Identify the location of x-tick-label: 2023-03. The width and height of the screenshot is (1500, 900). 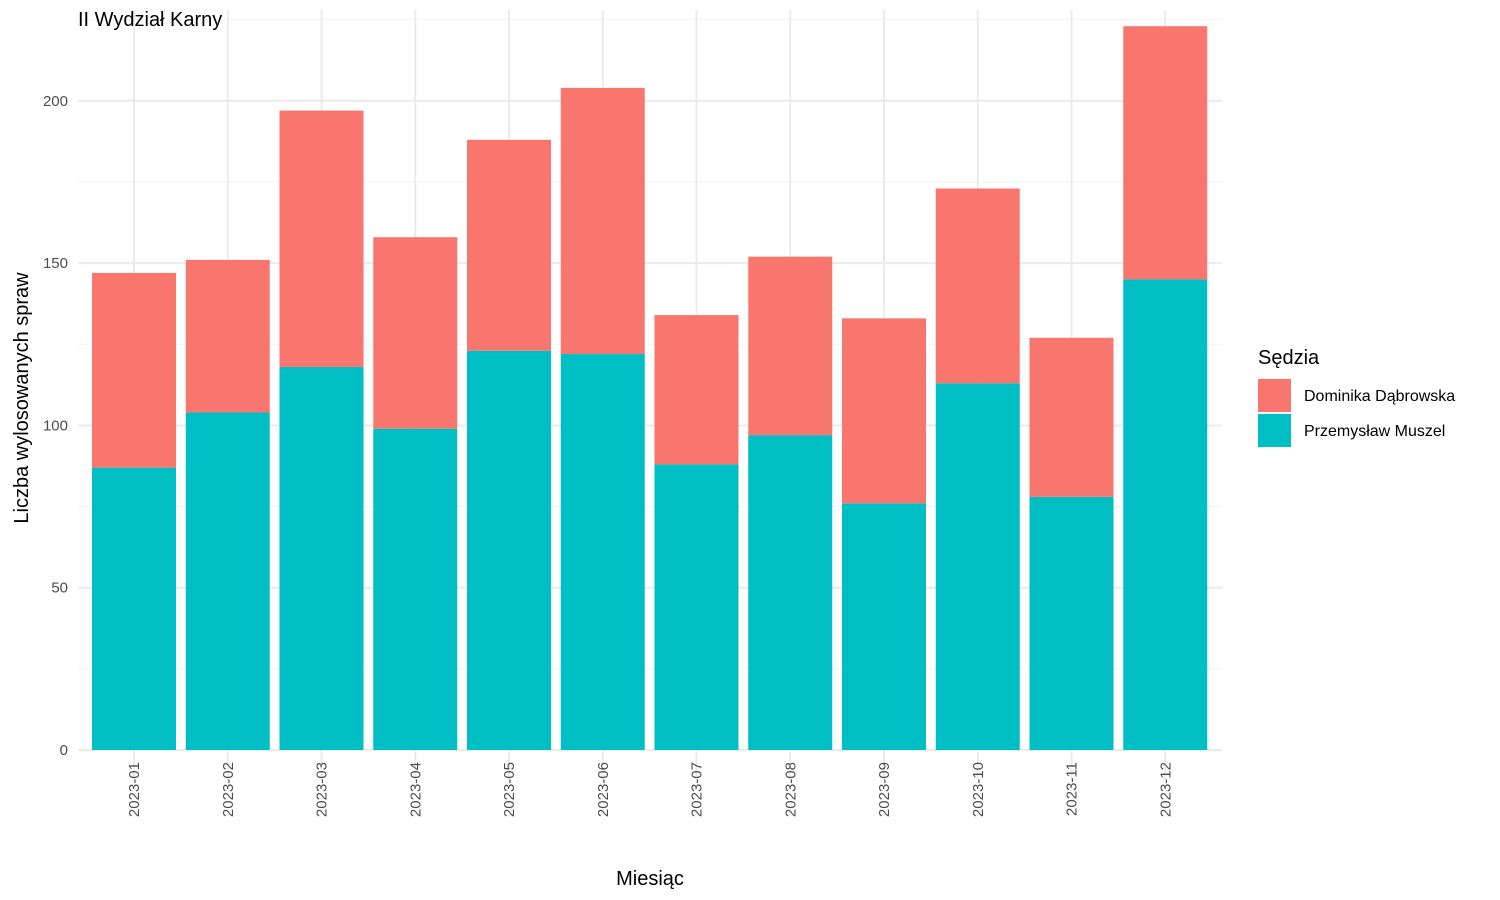
(322, 789).